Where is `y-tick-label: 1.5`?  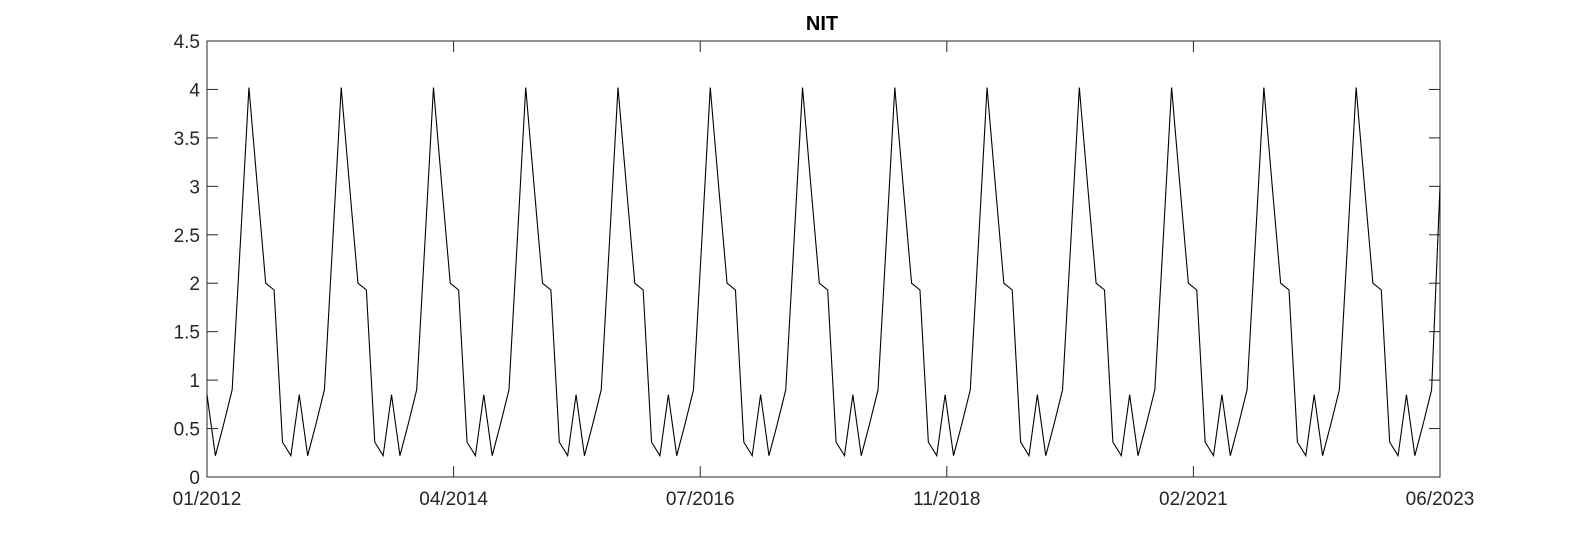
y-tick-label: 1.5 is located at coordinates (187, 333).